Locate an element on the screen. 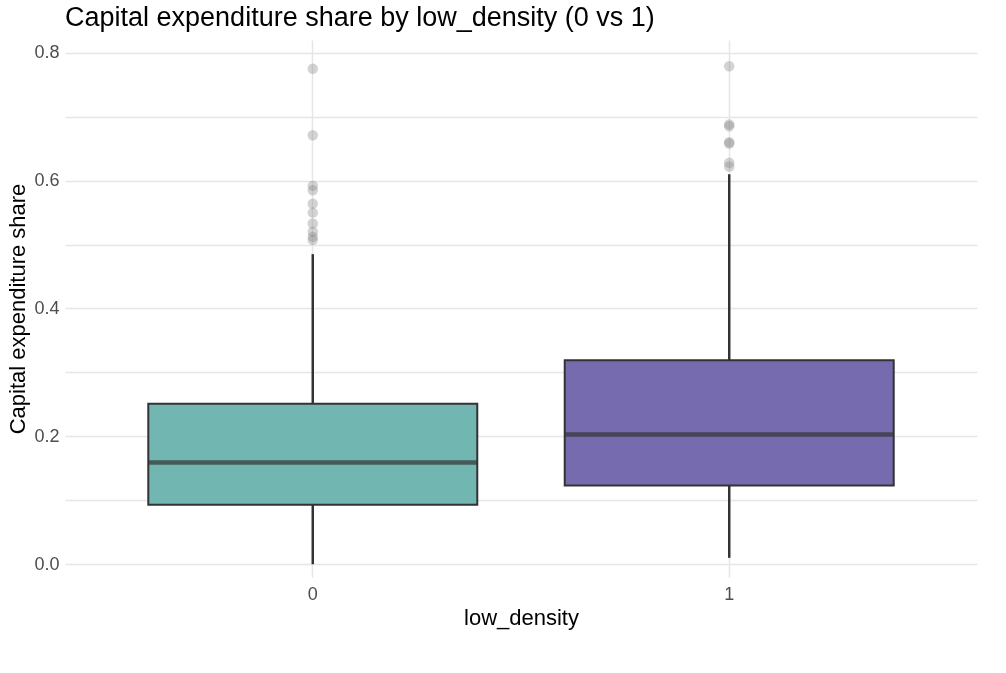 The width and height of the screenshot is (1006, 673). y-tick-label: 0.8 is located at coordinates (47, 52).